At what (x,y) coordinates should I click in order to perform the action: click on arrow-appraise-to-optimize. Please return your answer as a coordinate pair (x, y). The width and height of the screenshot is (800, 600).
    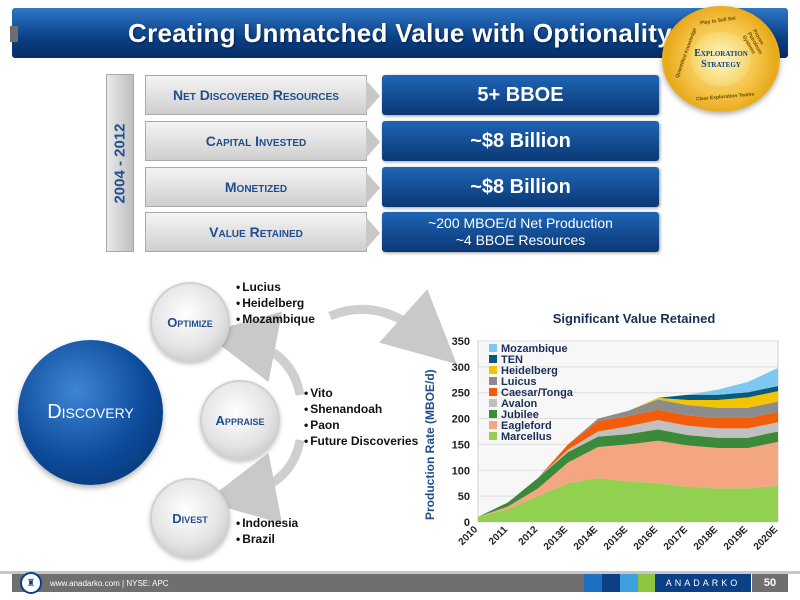
    Looking at the image, I should click on (254, 353).